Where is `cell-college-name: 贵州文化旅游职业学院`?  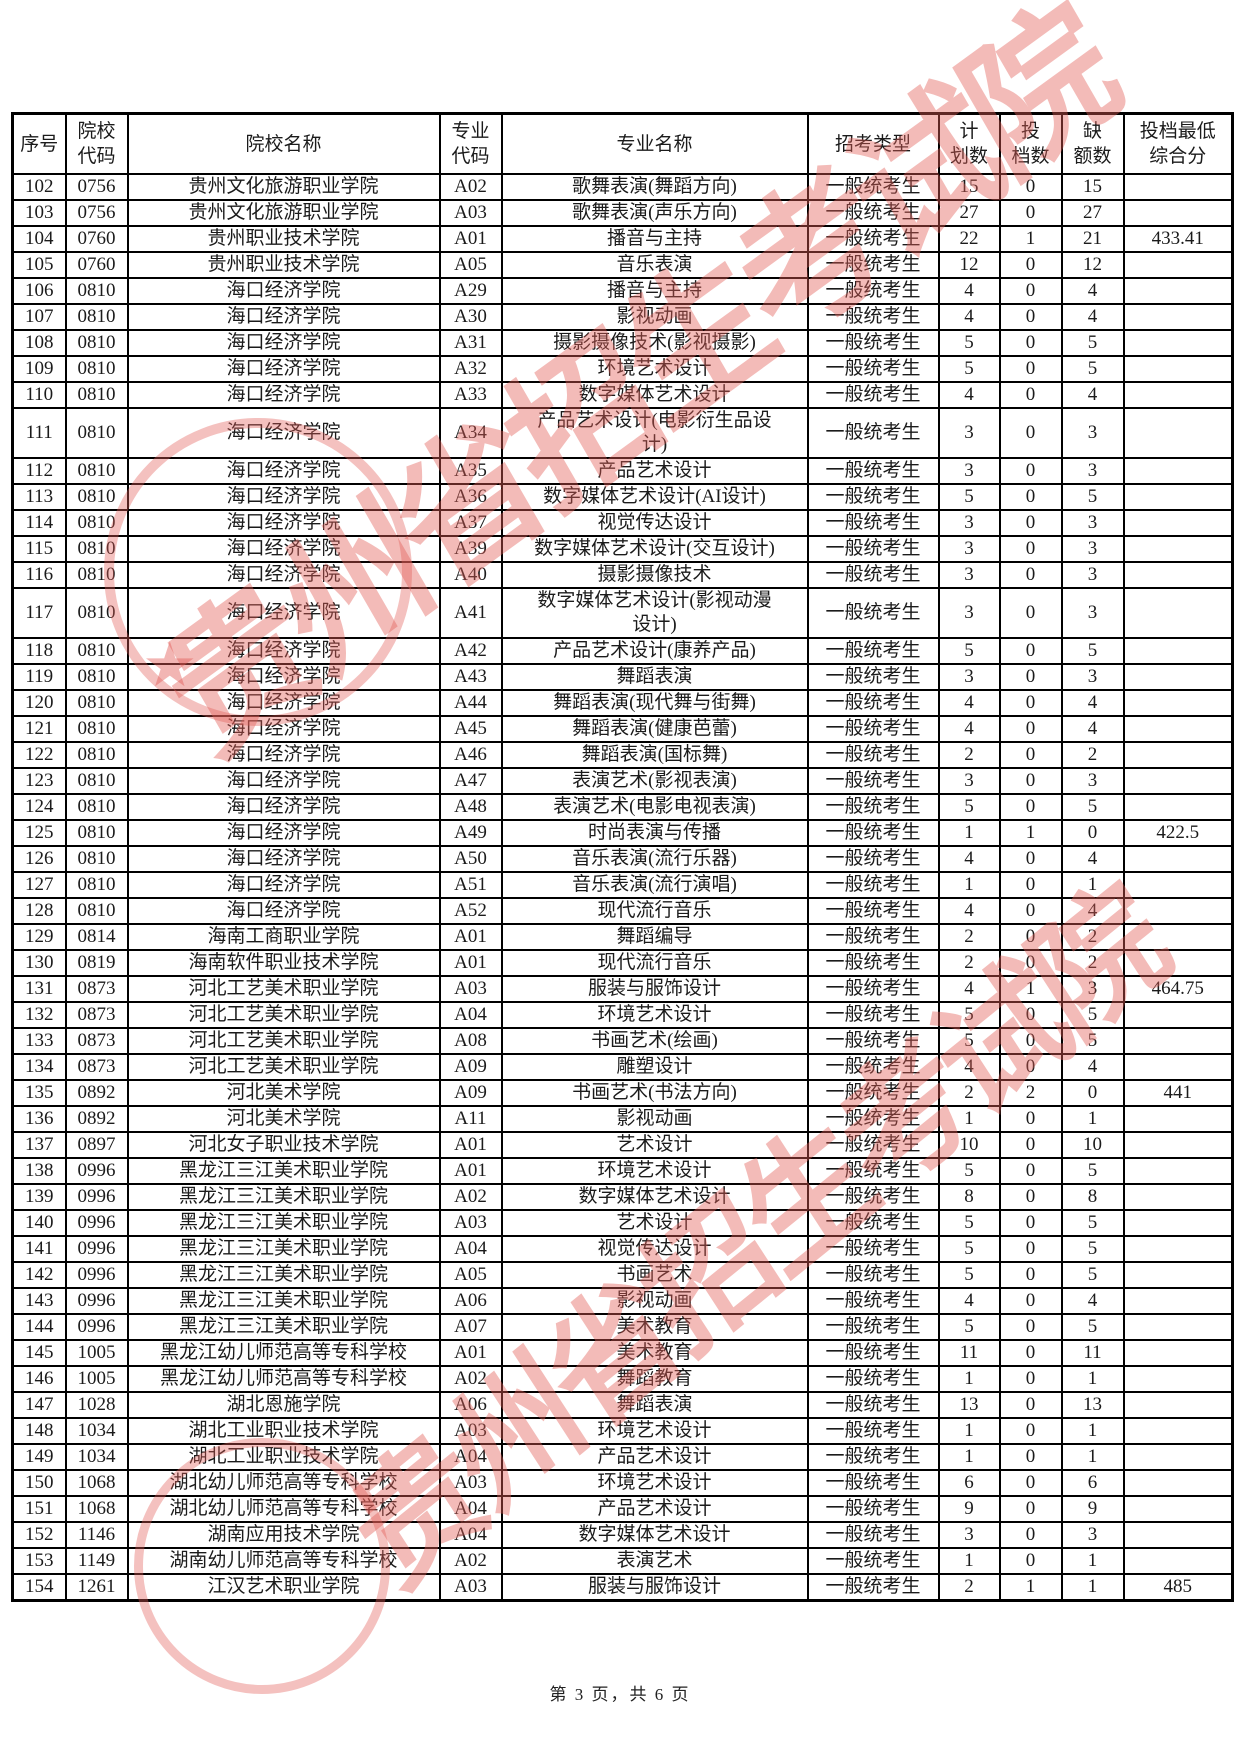 cell-college-name: 贵州文化旅游职业学院 is located at coordinates (283, 187).